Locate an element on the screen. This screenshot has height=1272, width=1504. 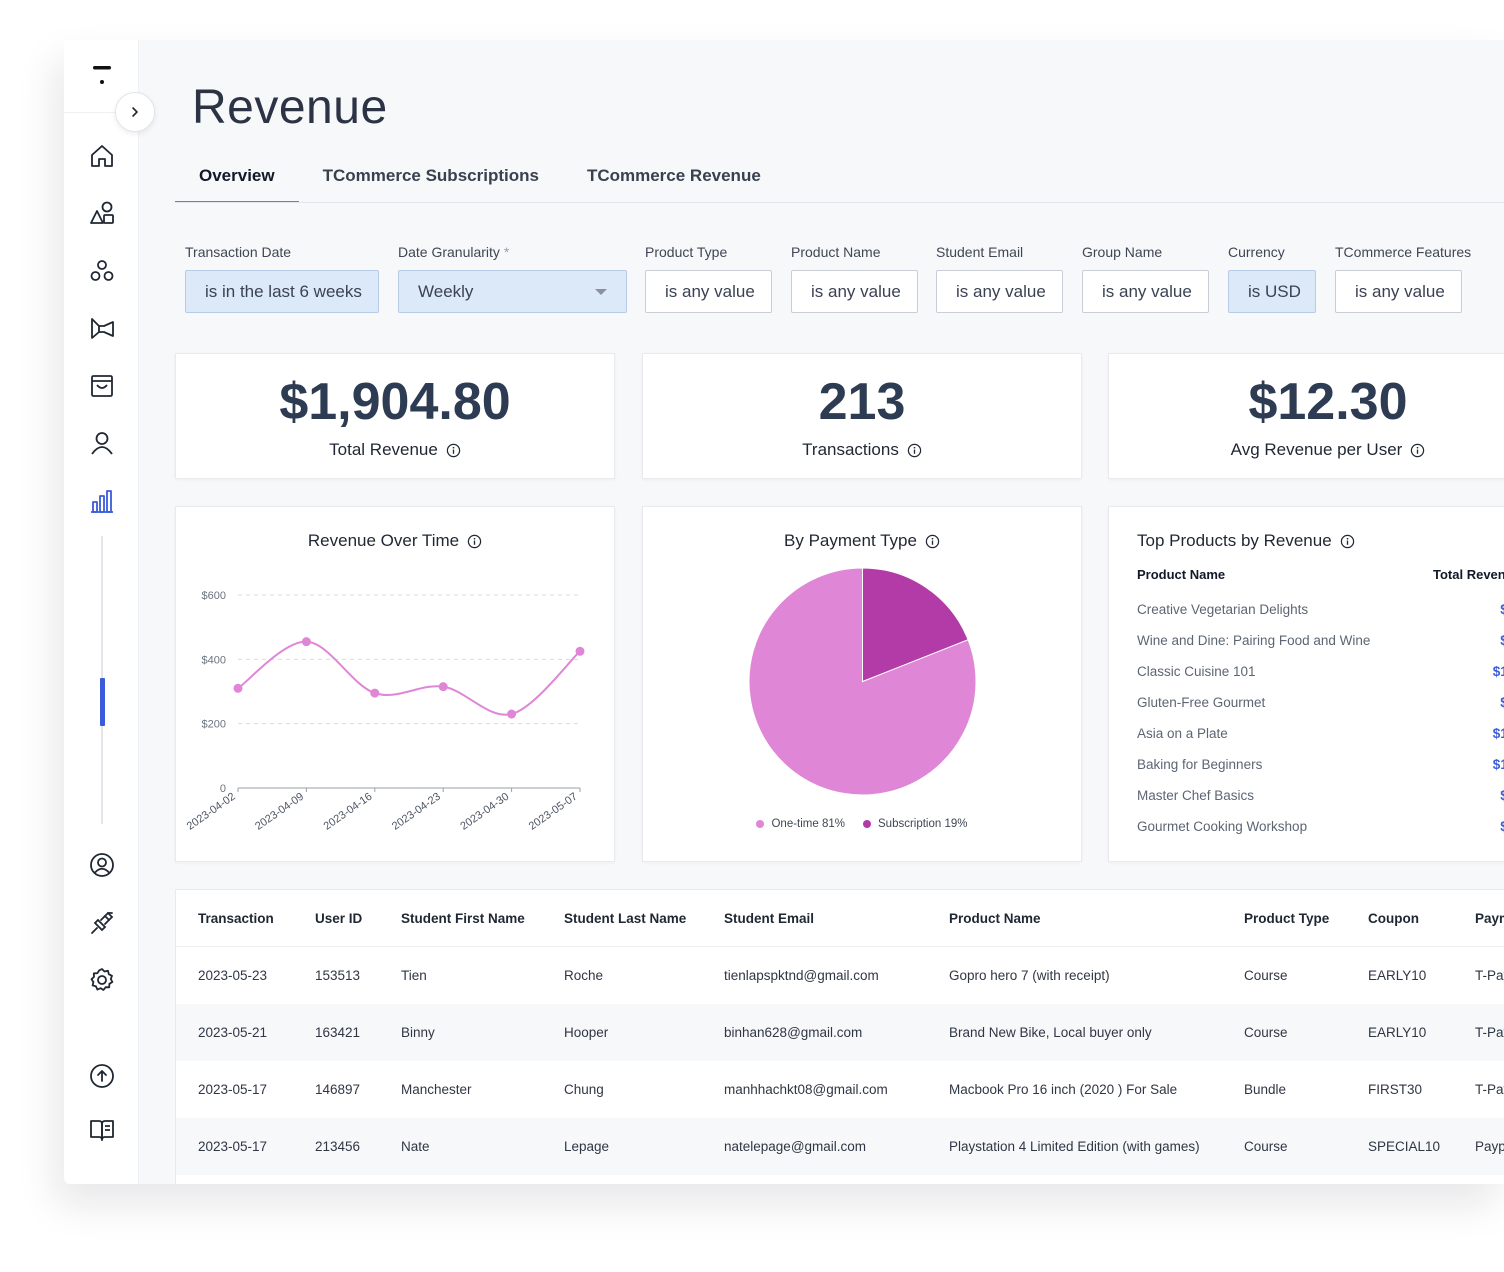
filter-label: Student Email is located at coordinates (980, 252).